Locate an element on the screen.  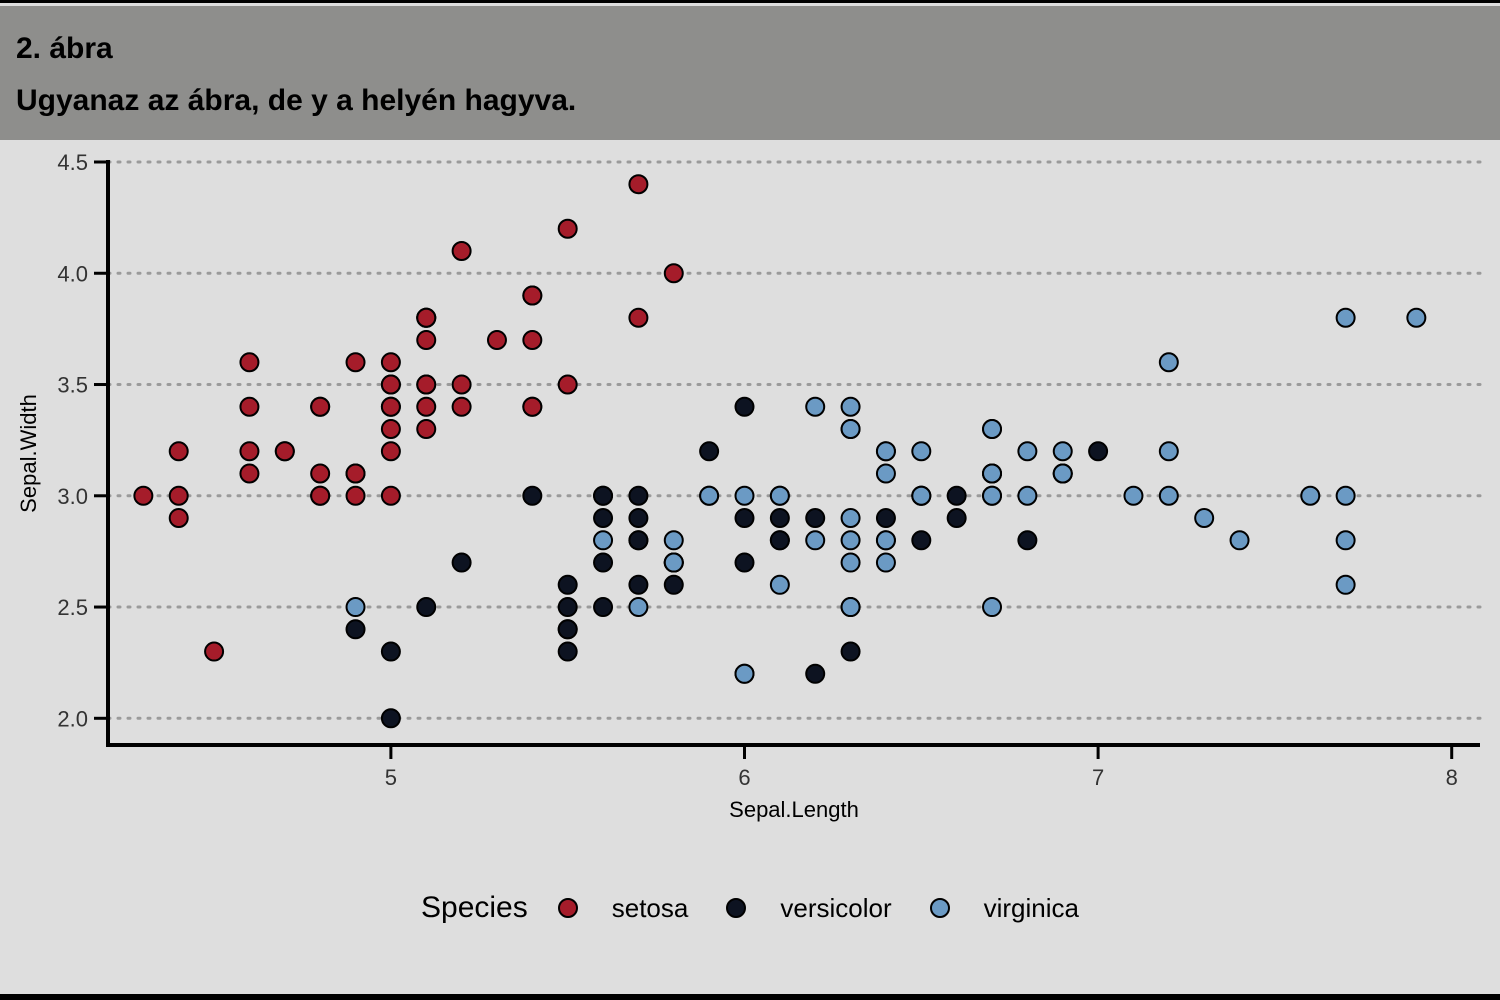
x-axis-title: Sepal.Length is located at coordinates (794, 809).